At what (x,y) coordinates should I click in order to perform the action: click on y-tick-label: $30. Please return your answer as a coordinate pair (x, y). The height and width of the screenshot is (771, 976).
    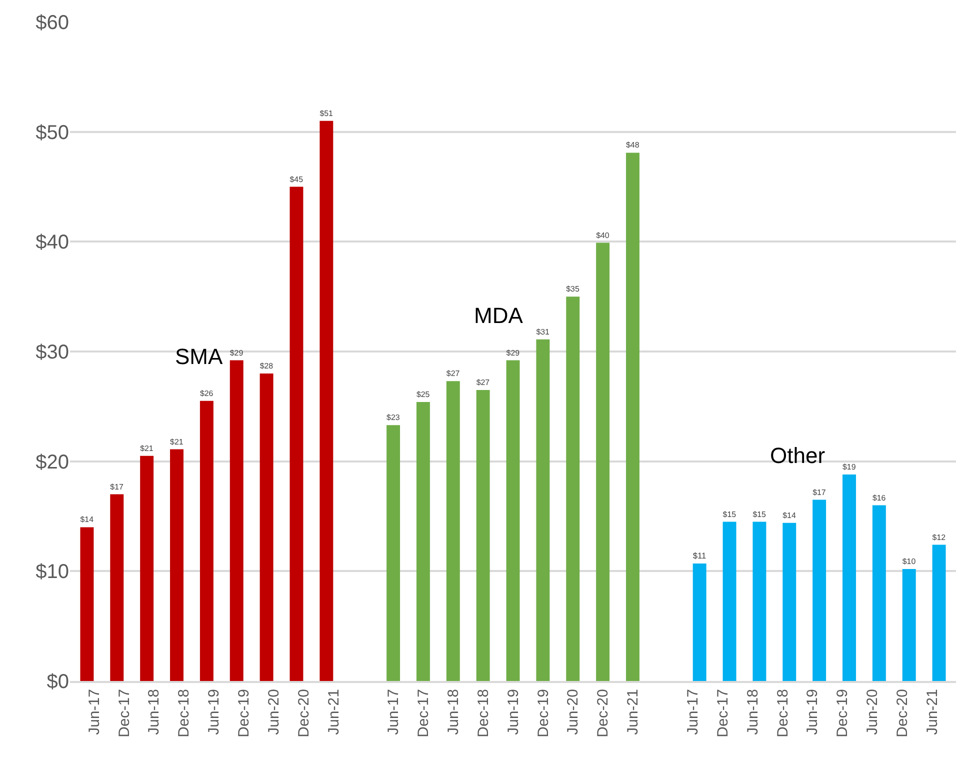
    Looking at the image, I should click on (52, 353).